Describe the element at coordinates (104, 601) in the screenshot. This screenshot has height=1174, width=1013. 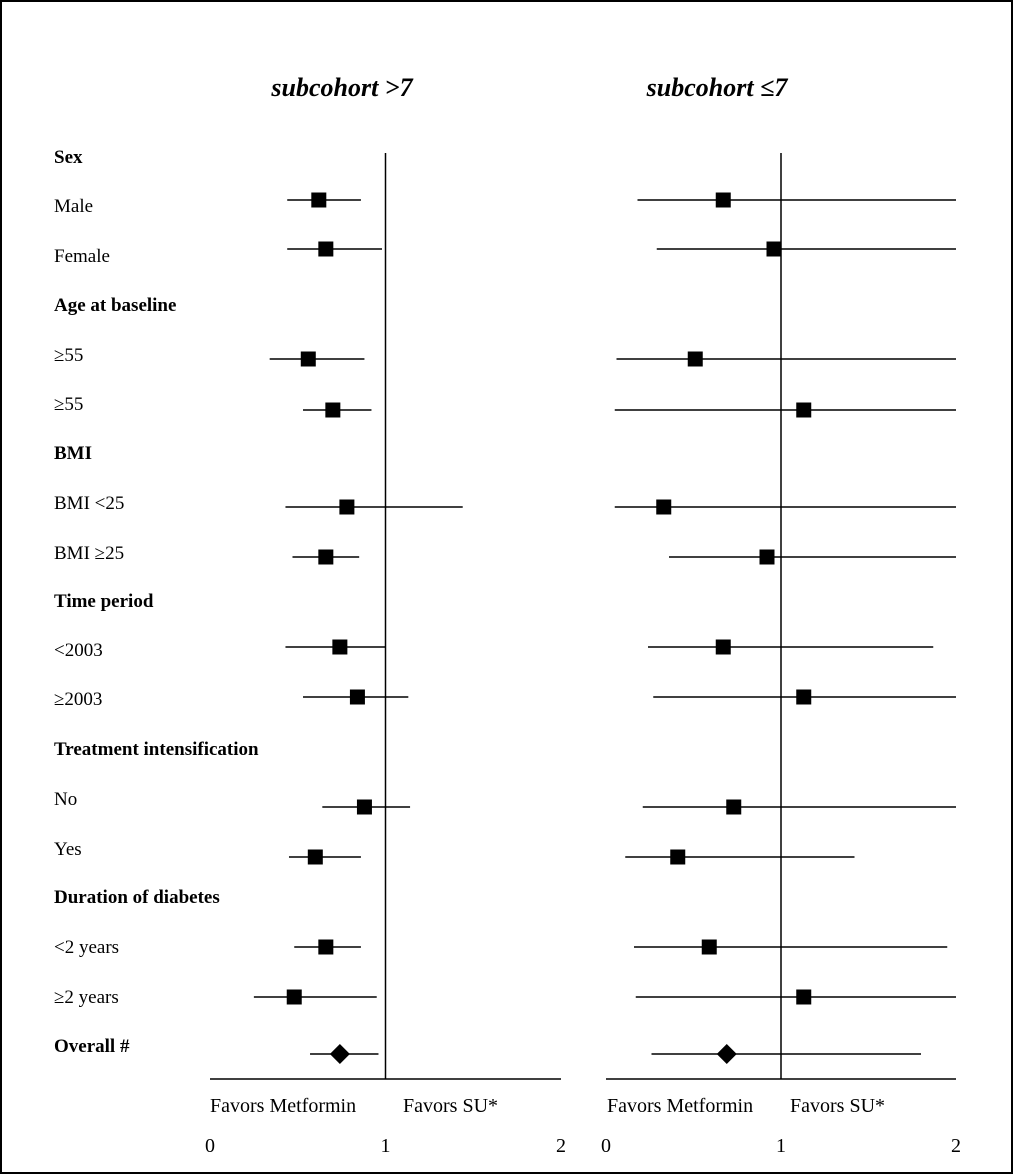
I see `section-heading-label: Time period` at that location.